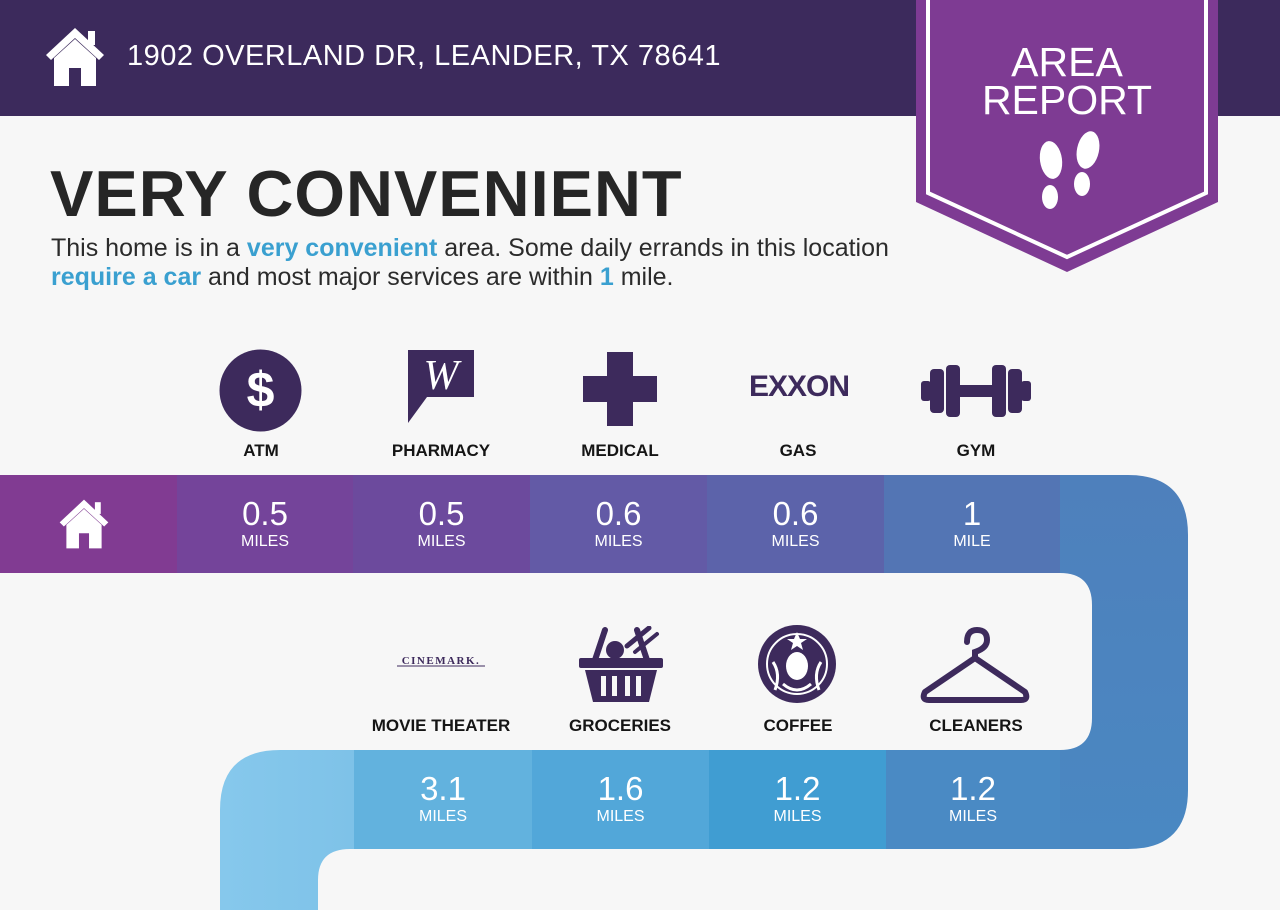 The image size is (1280, 910). I want to click on description-highlight-1: very convenient, so click(342, 248).